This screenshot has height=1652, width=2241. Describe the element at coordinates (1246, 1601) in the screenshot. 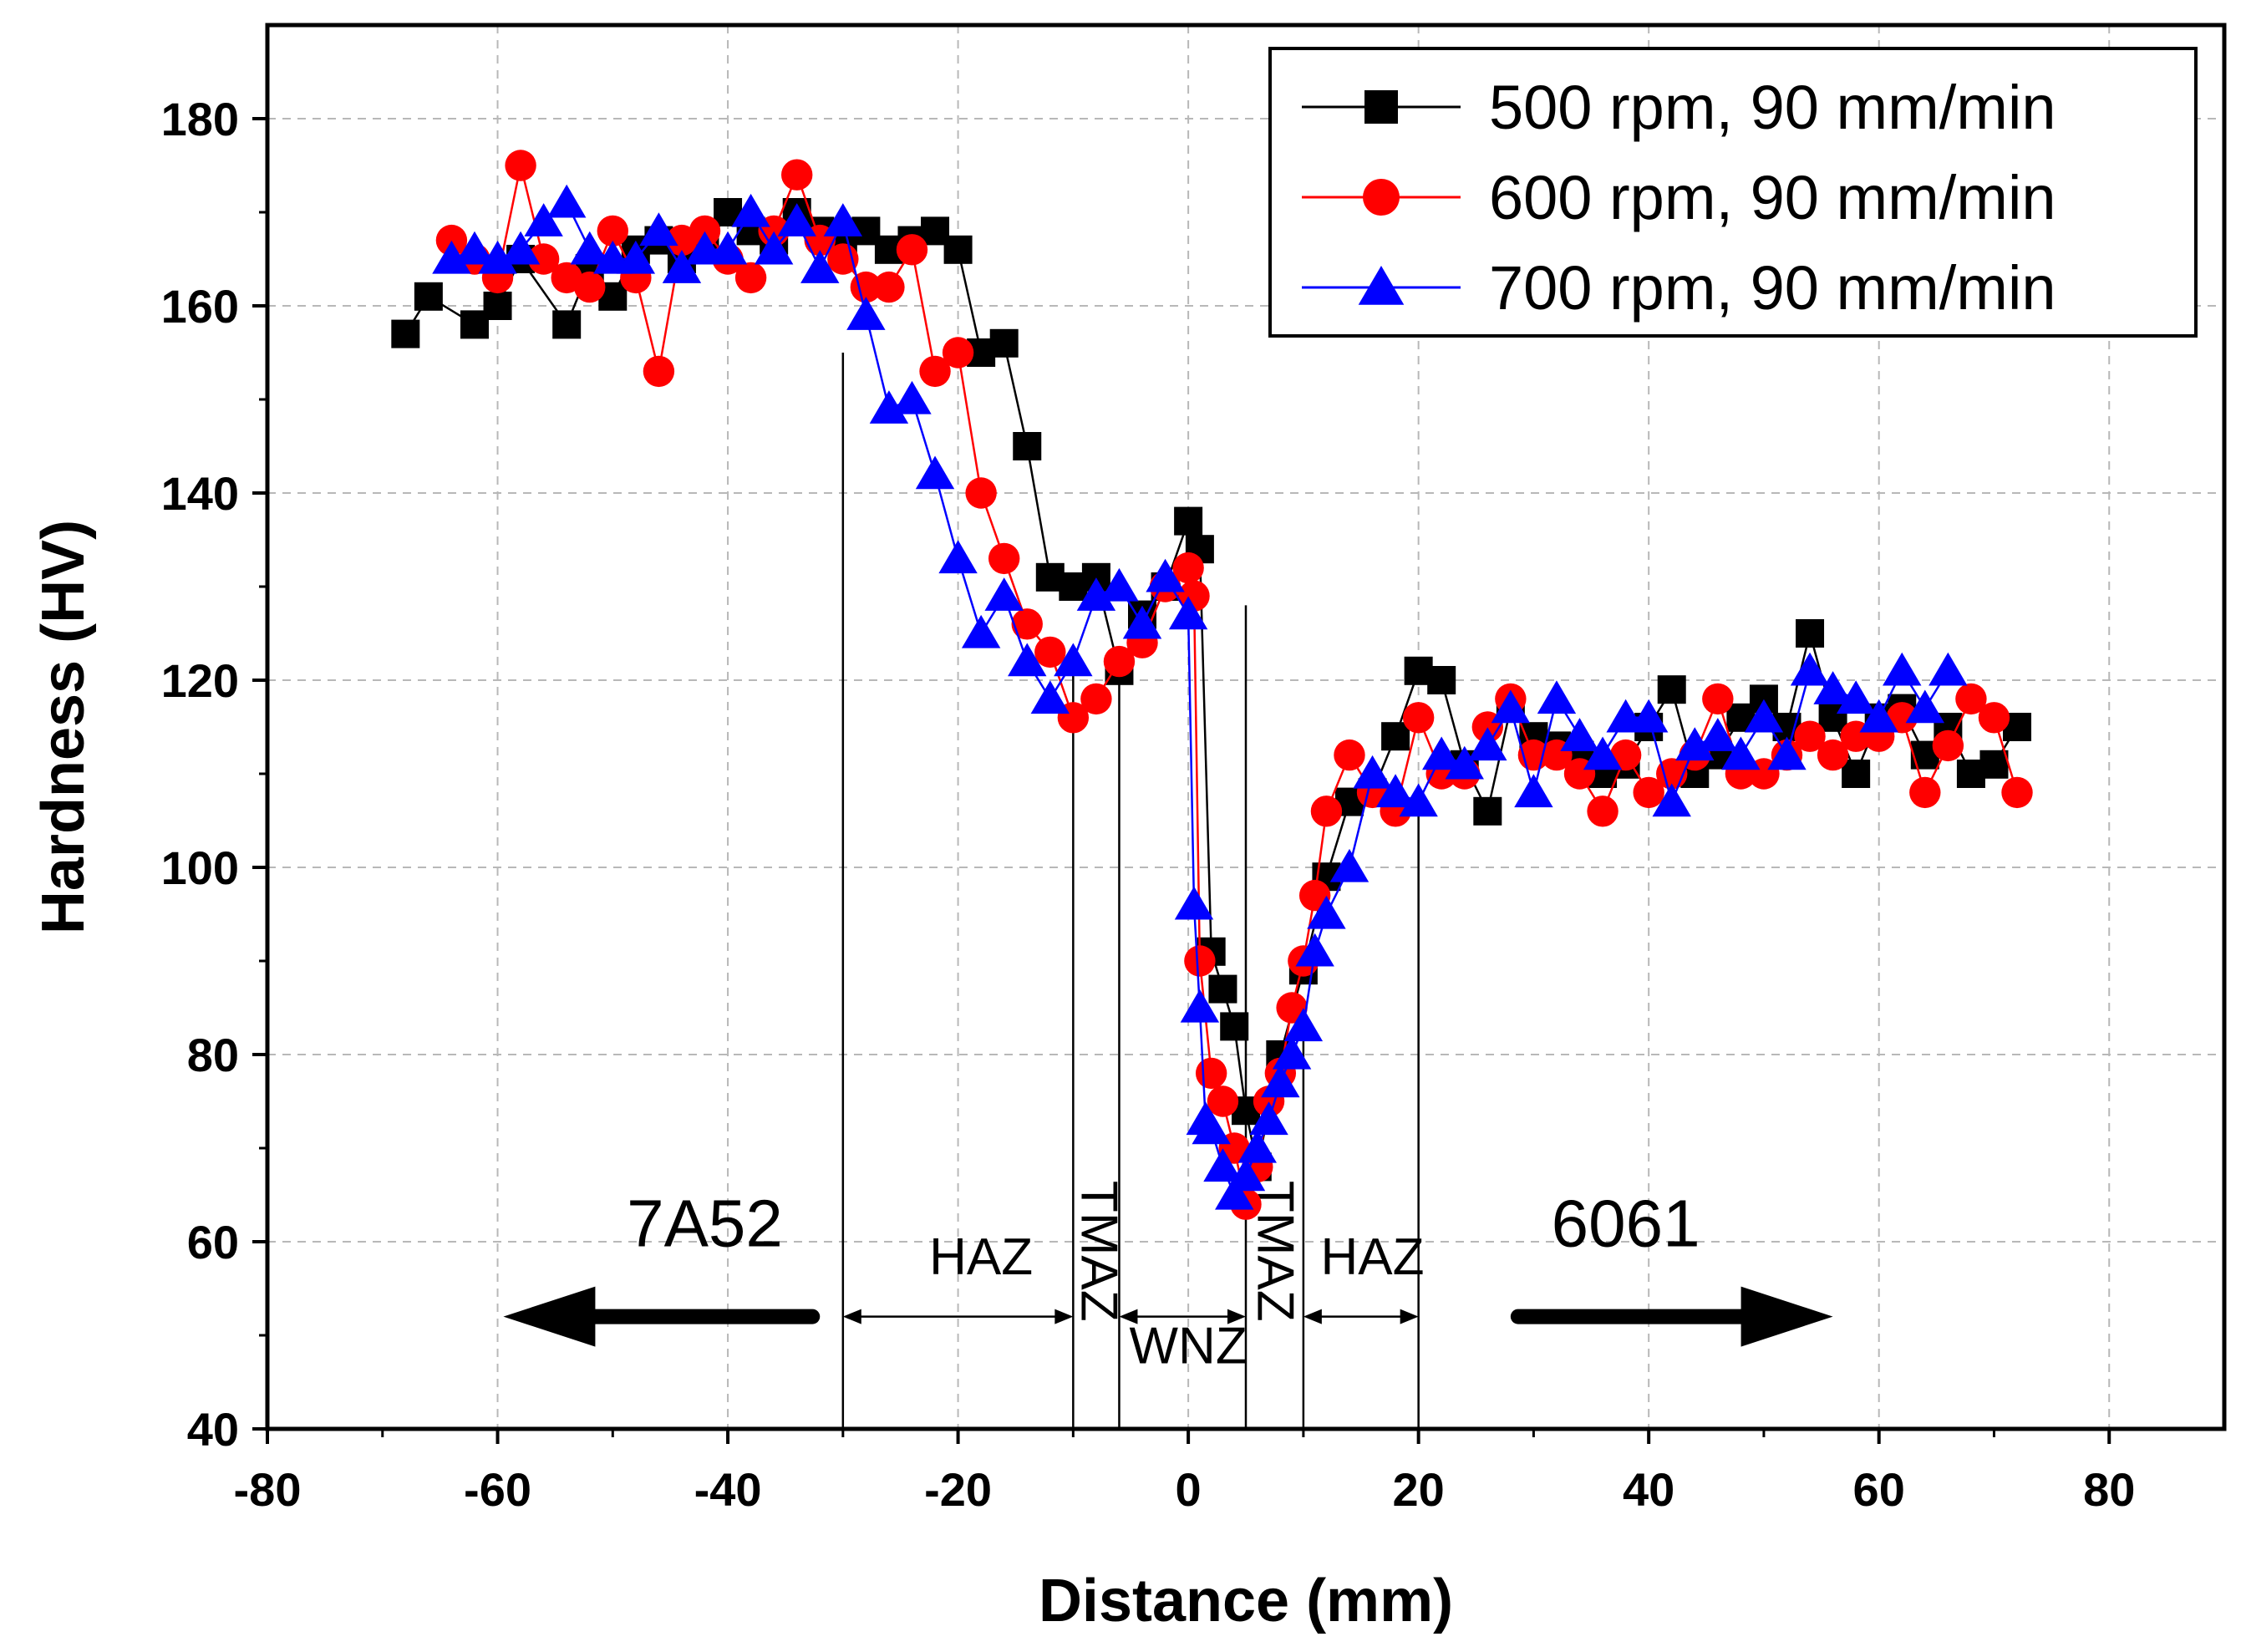

I see `x-axis-title: Distance (mm)` at that location.